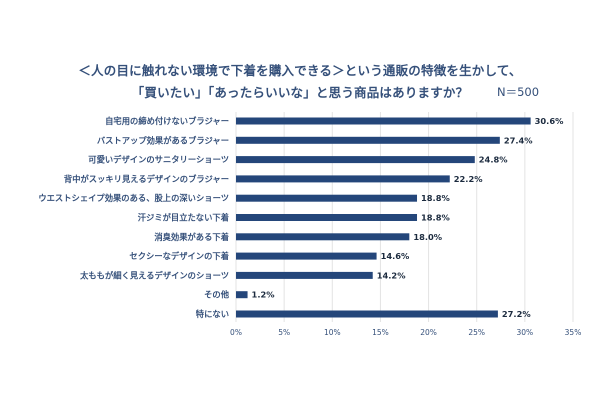  I want to click on data-label: 18.0%, so click(427, 237).